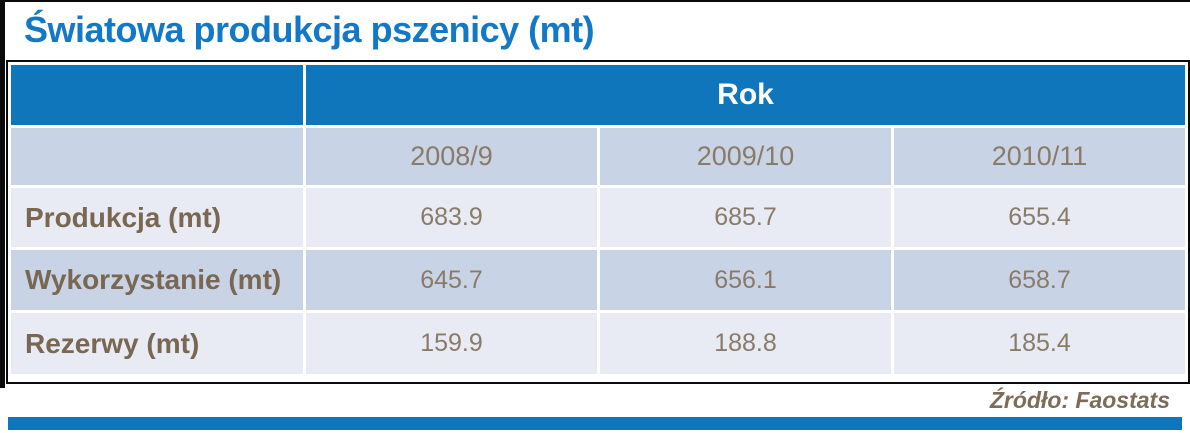 The image size is (1190, 433). Describe the element at coordinates (745, 156) in the screenshot. I see `column-header-year-2: 2009/10` at that location.